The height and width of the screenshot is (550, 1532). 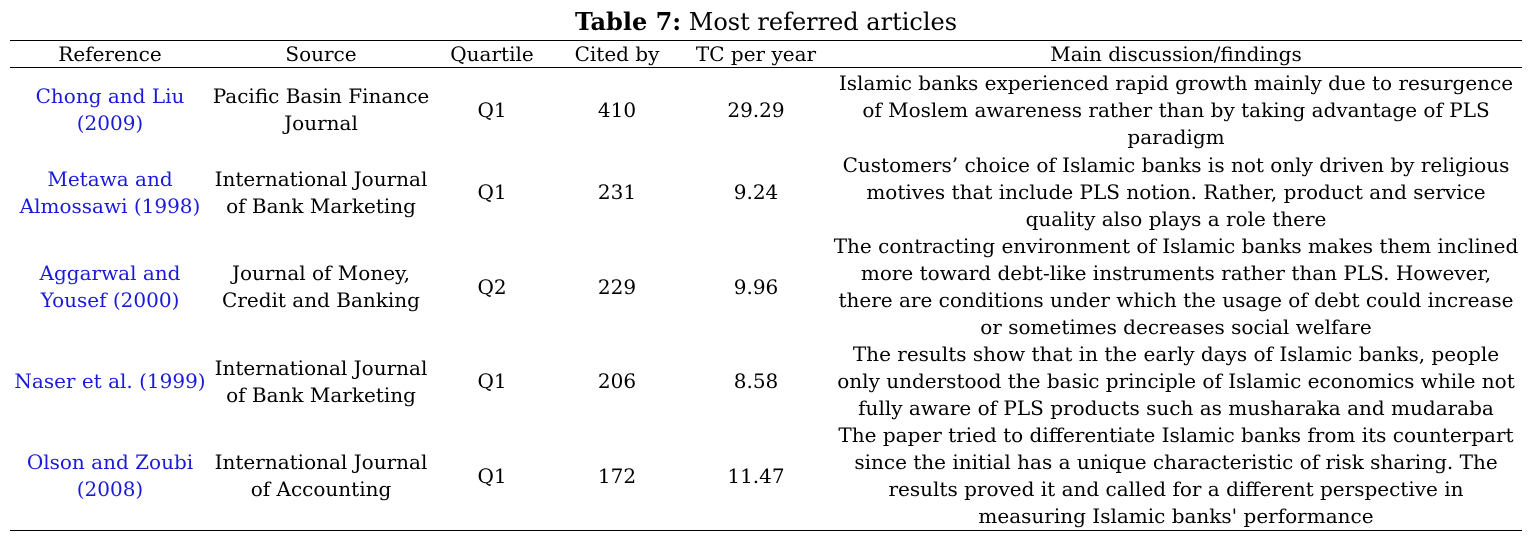 What do you see at coordinates (110, 286) in the screenshot?
I see `reference-link: Aggarwal and Yousef (2000)` at bounding box center [110, 286].